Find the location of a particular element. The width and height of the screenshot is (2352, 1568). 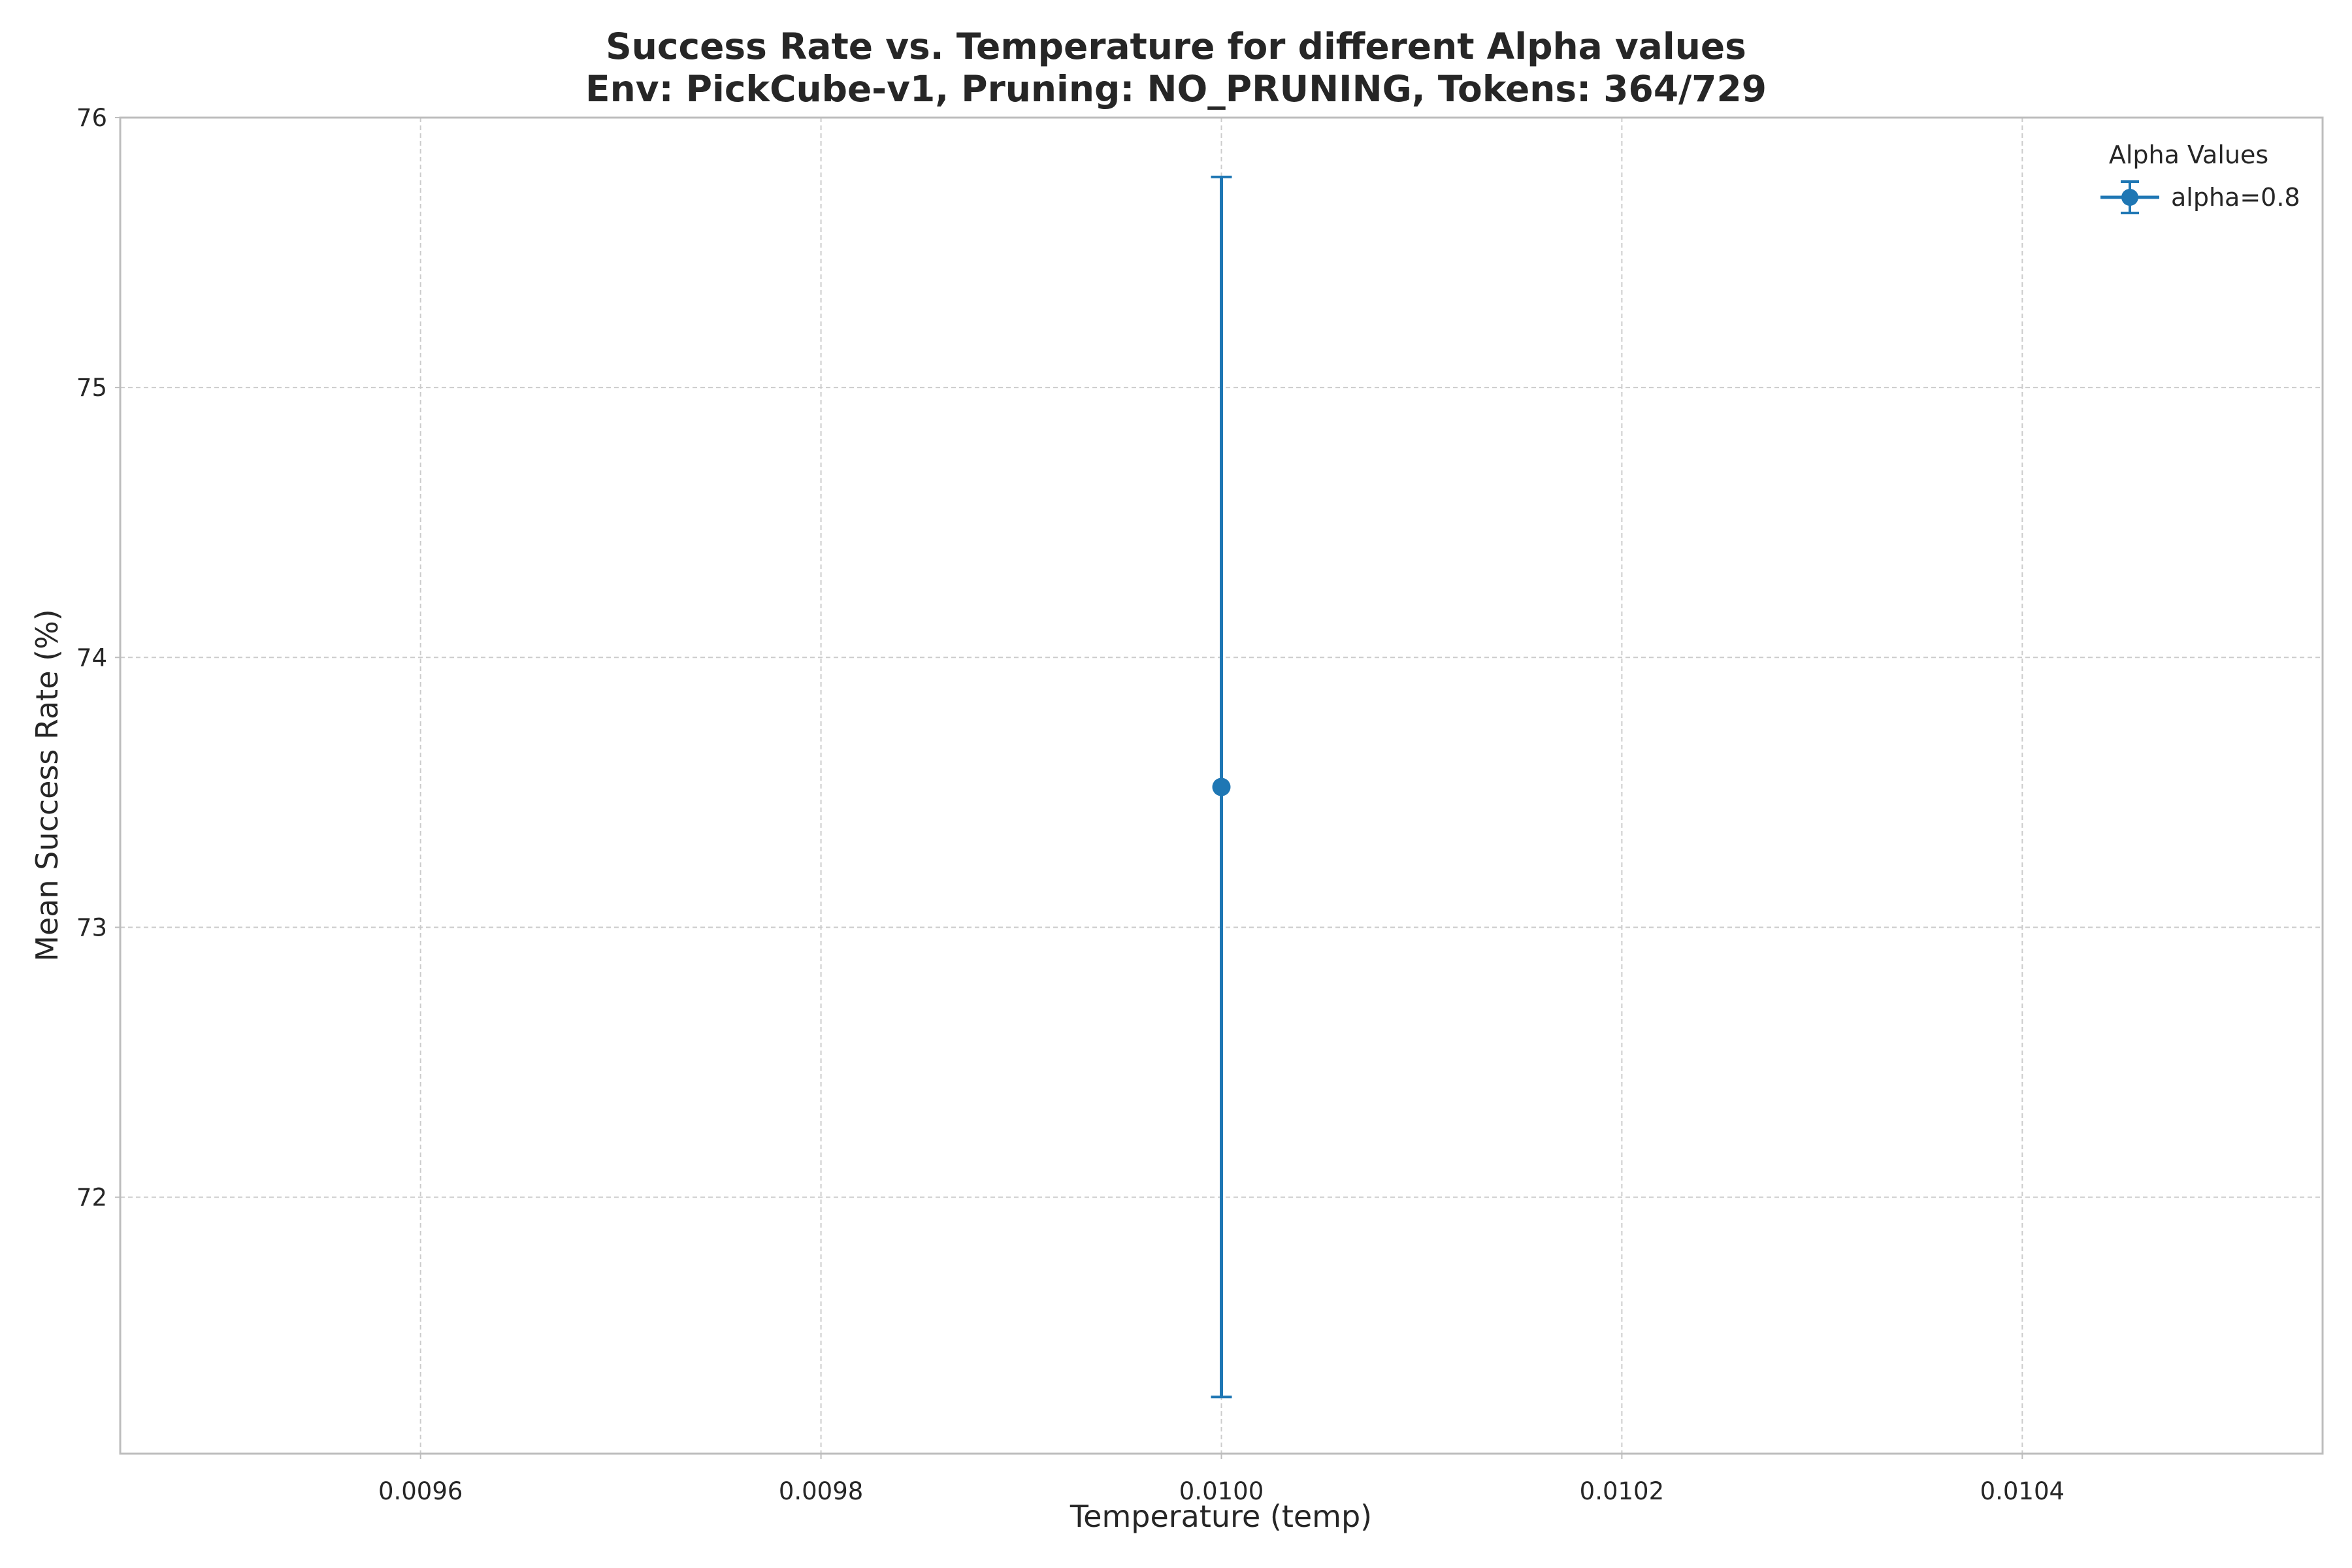

y-axis-label: Mean Success Rate (%) is located at coordinates (47, 785).